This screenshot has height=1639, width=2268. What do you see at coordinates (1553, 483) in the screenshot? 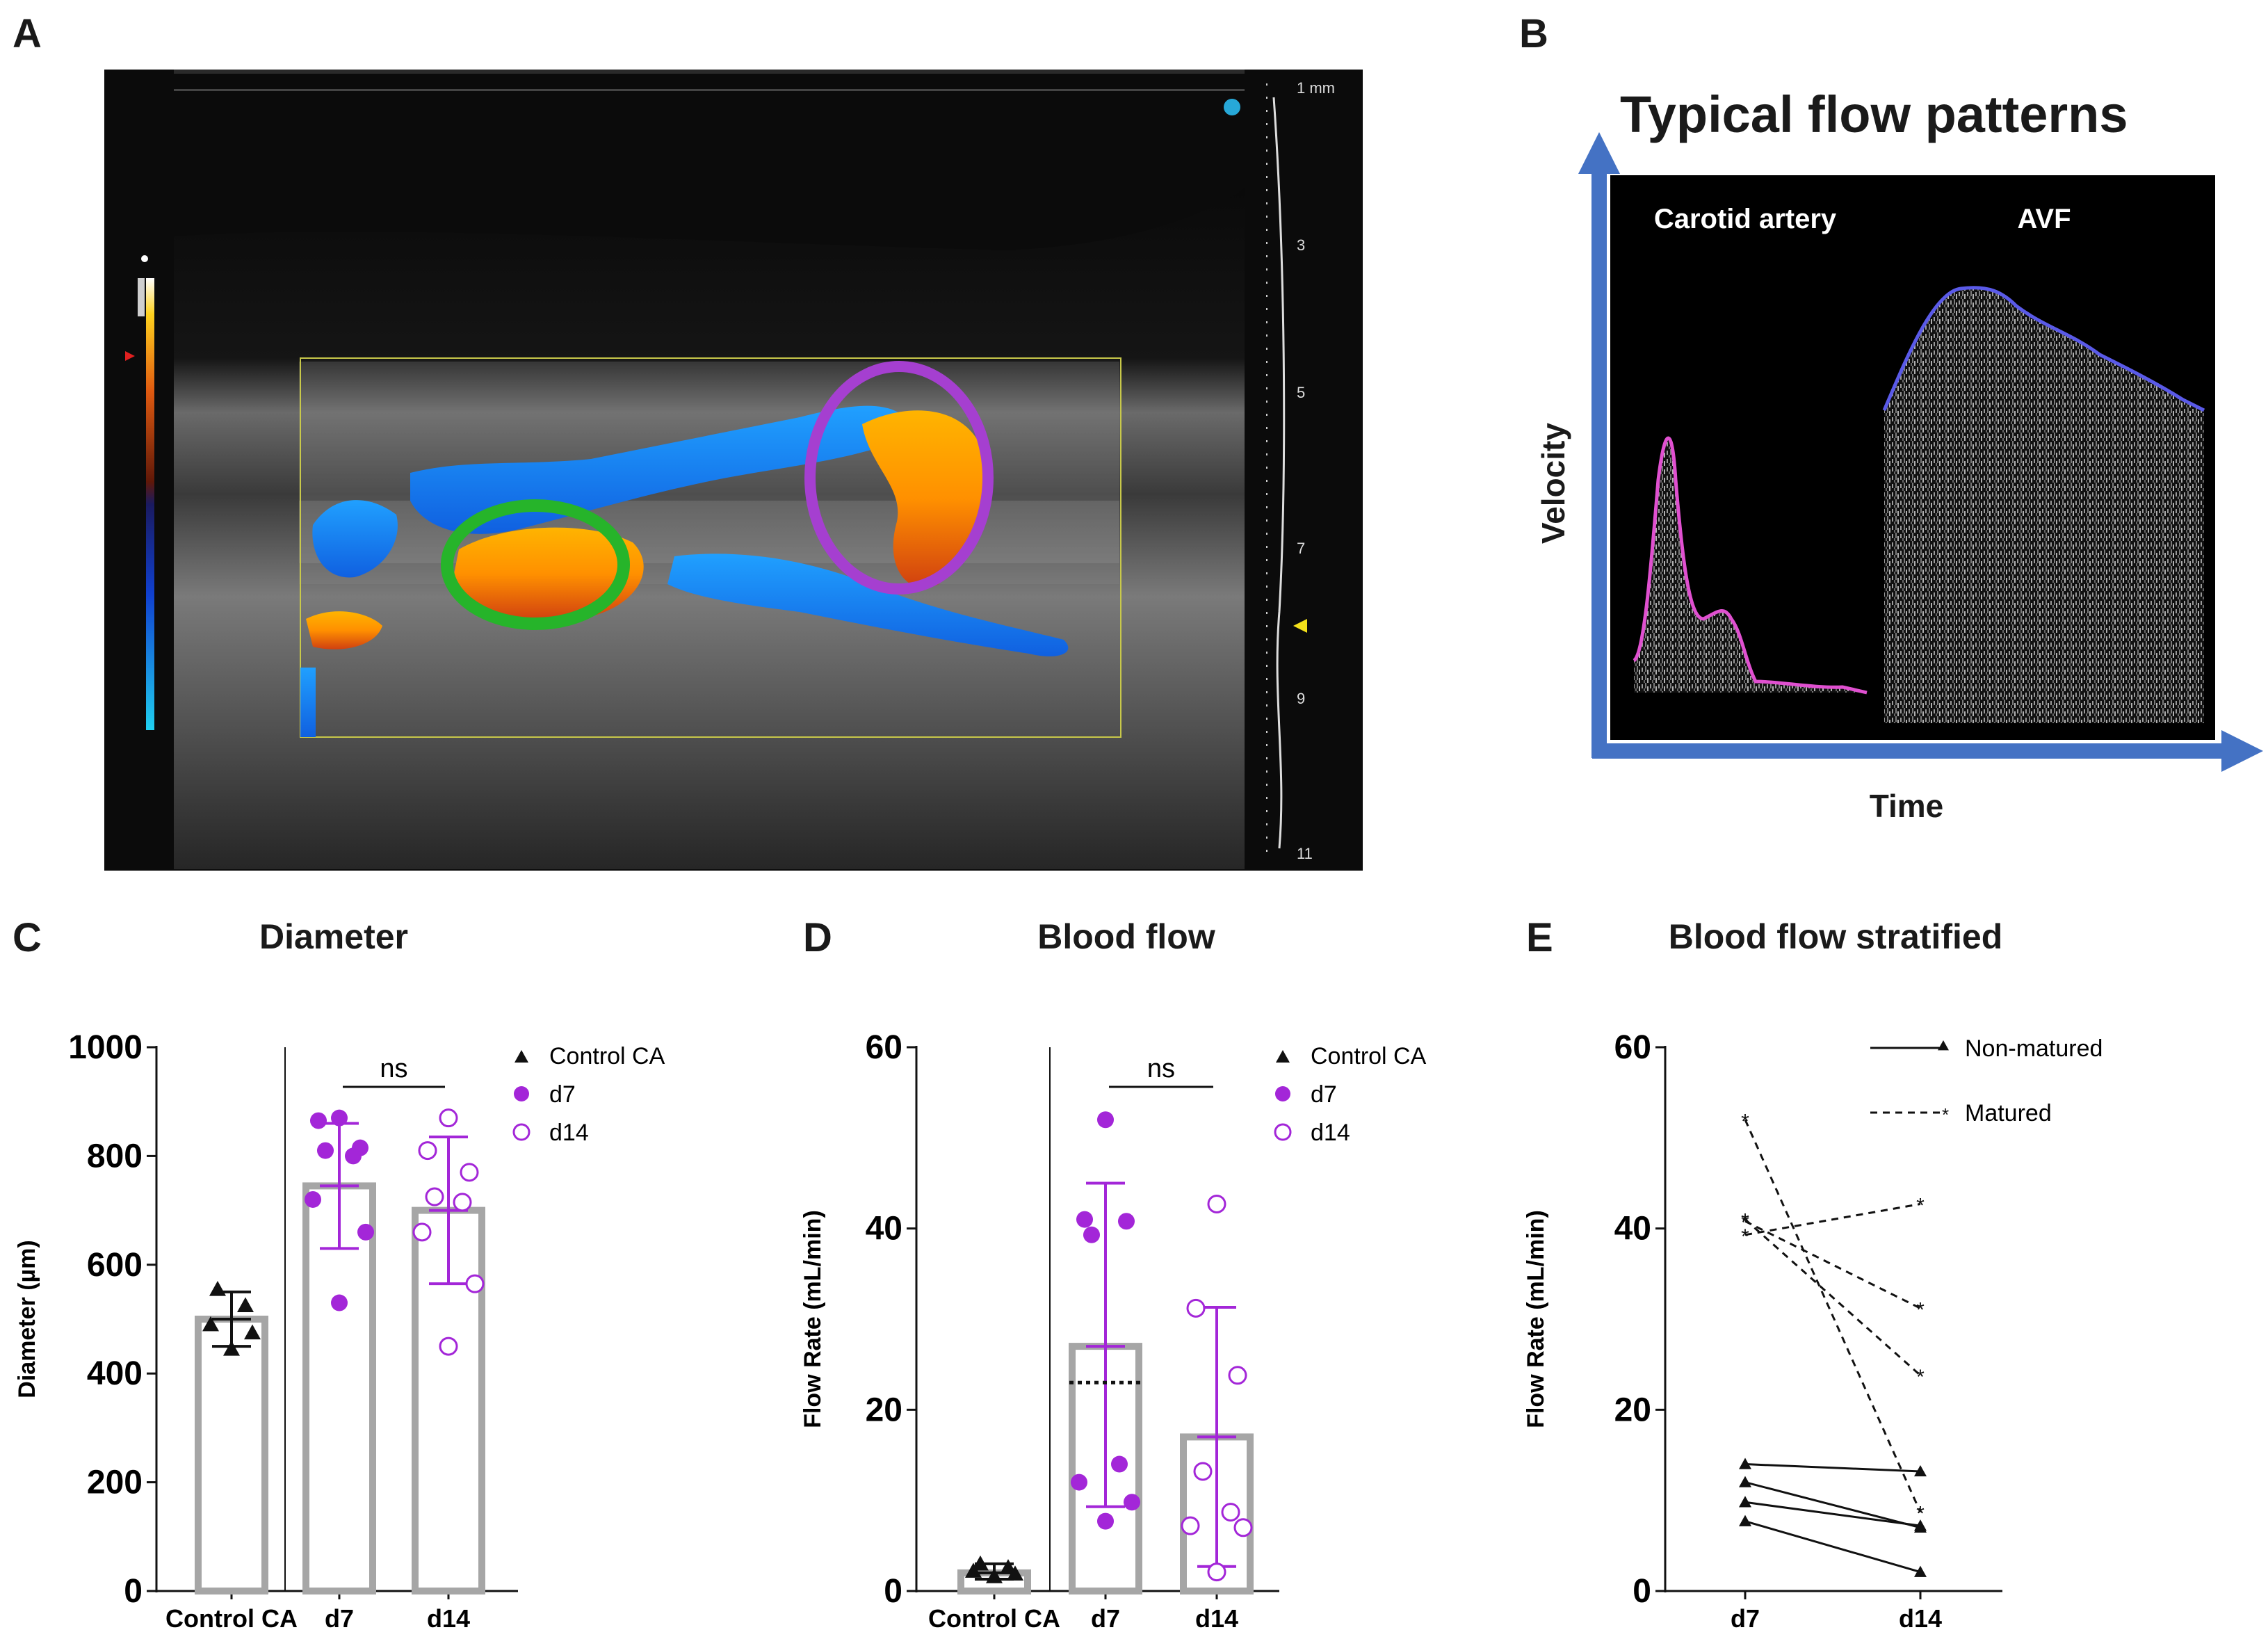
I see `velocity-label: Velocity` at bounding box center [1553, 483].